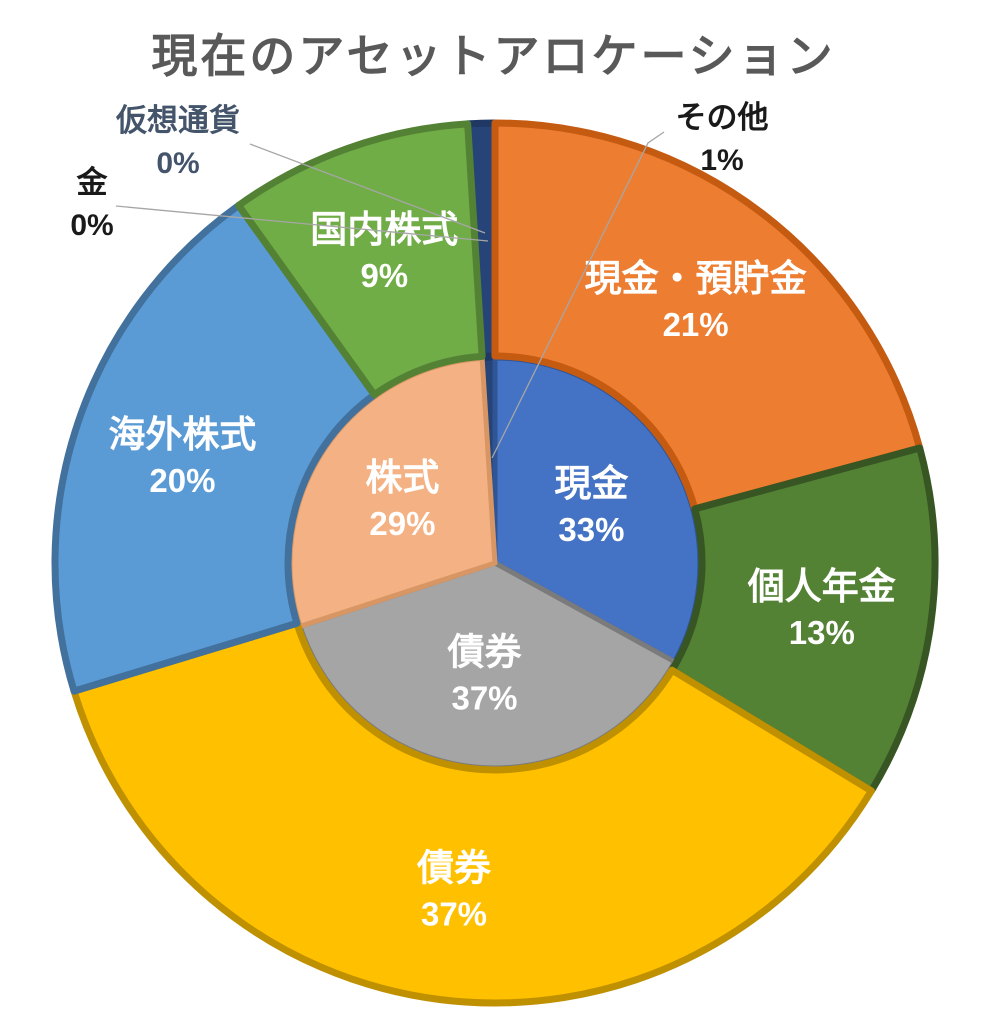 This screenshot has height=1024, width=987. Describe the element at coordinates (178, 120) in the screenshot. I see `external-label-crypto-text: 仮想通貨` at that location.